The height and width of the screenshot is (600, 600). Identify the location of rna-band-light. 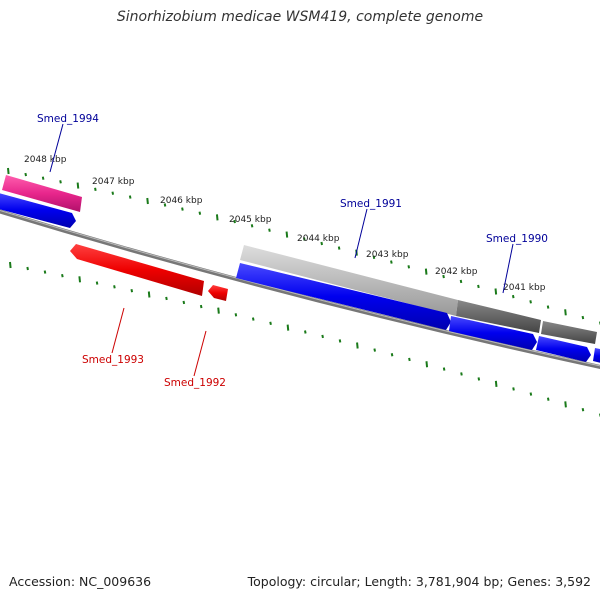
(349, 280).